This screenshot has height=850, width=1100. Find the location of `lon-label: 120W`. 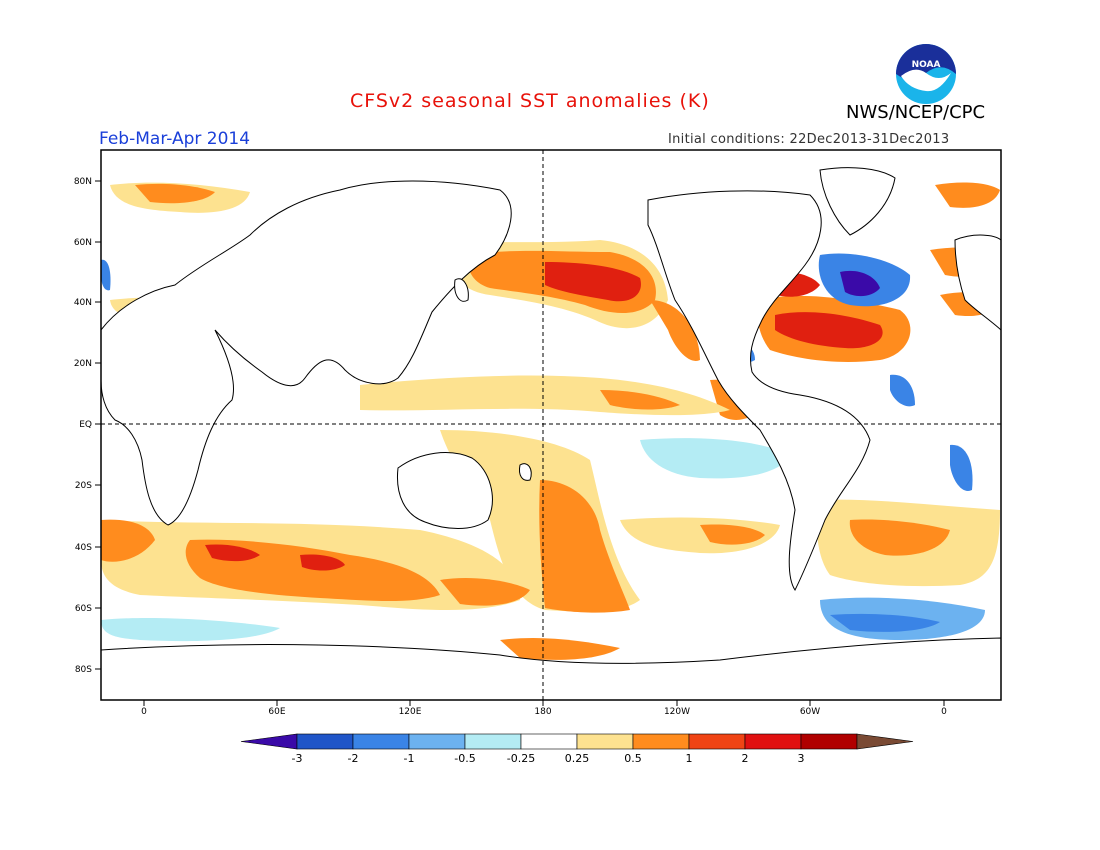

lon-label: 120W is located at coordinates (677, 712).